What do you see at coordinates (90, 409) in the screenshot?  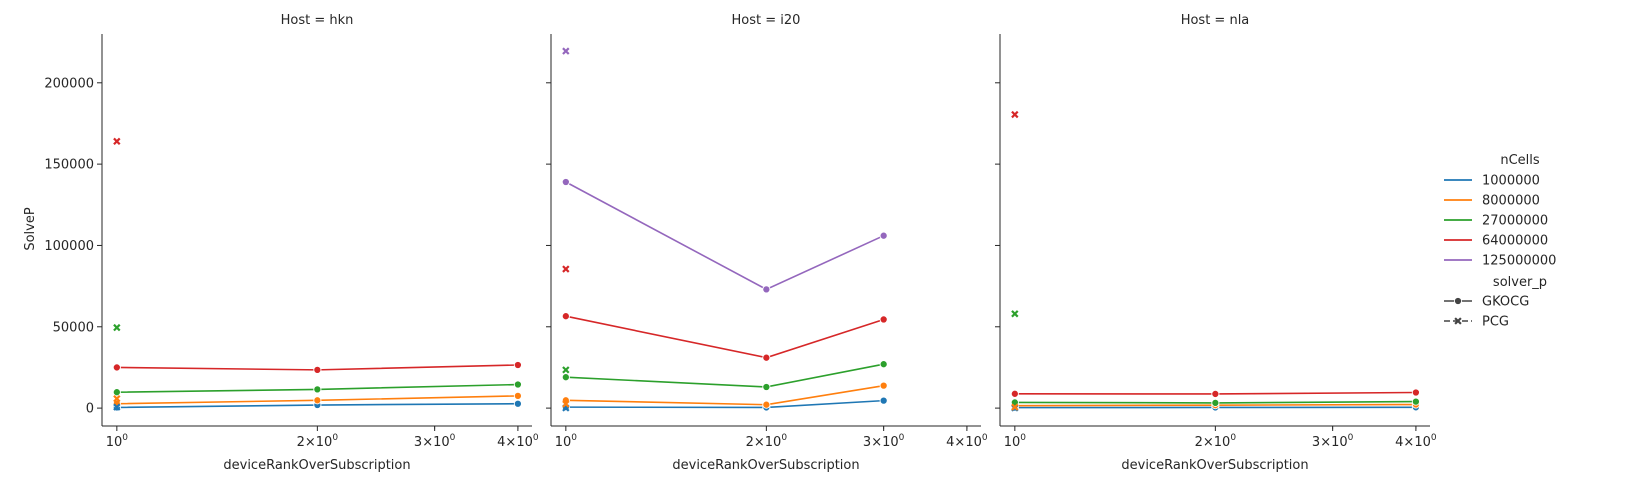 I see `y-tick-label: 0` at bounding box center [90, 409].